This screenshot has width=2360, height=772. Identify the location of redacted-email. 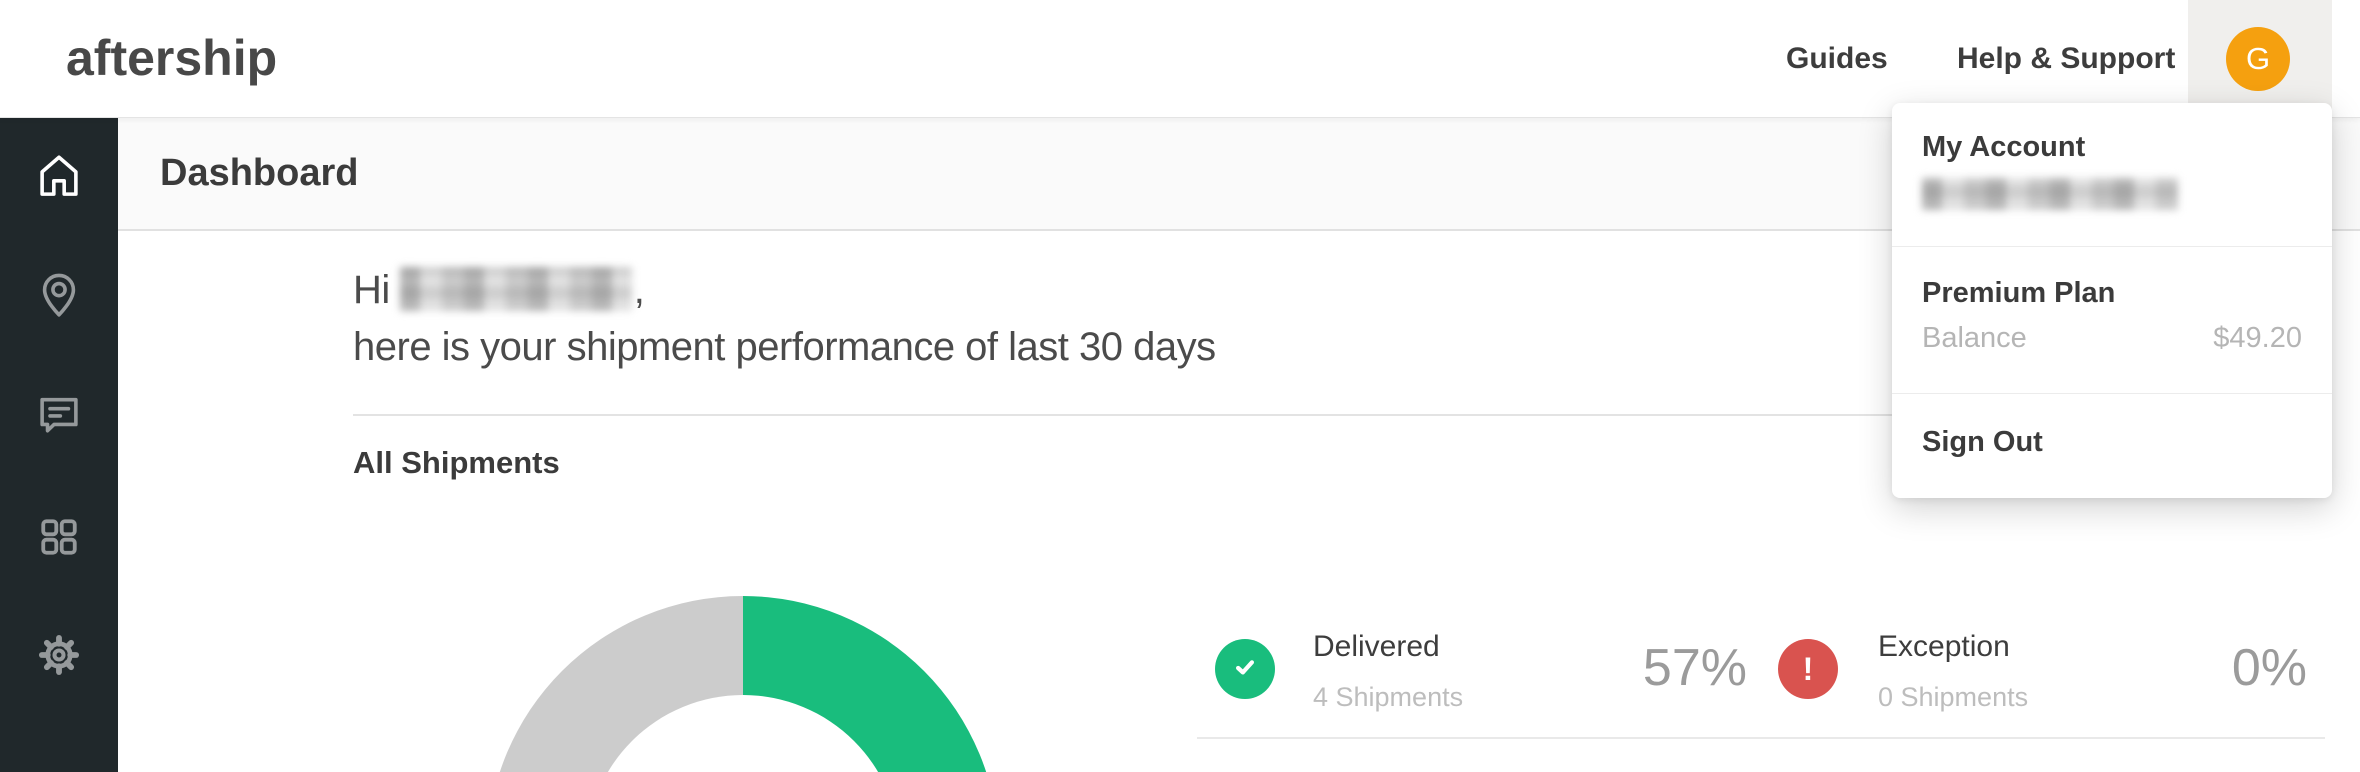
(2050, 194).